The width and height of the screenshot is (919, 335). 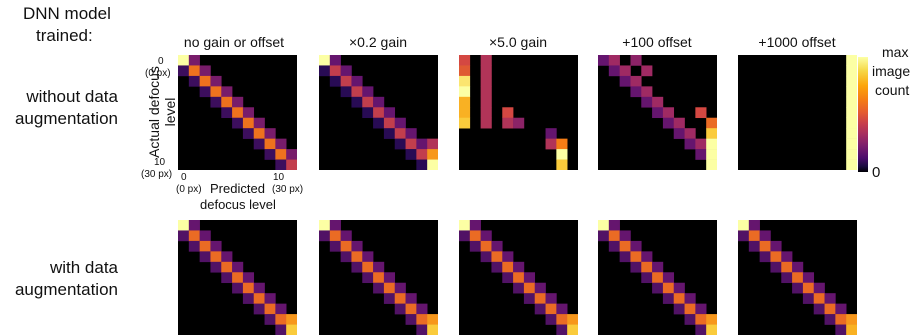 I want to click on matrix-with-aug-0-2-gain, so click(x=378, y=277).